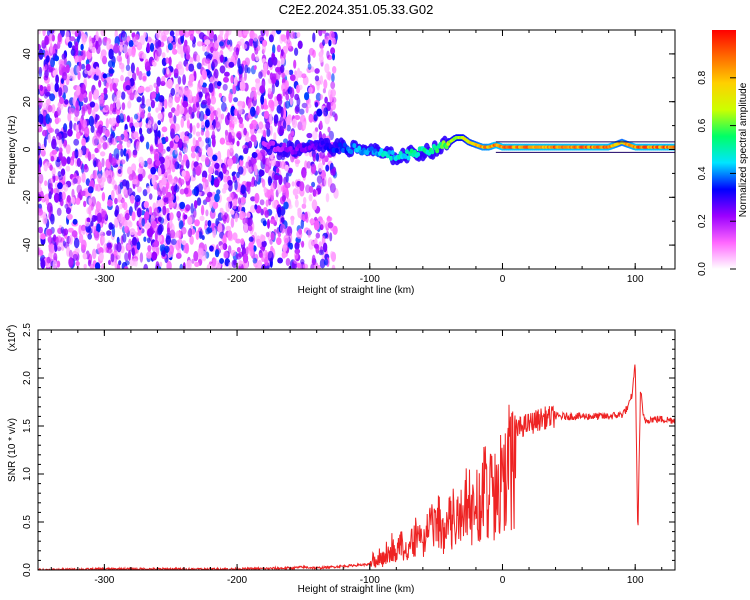 Image resolution: width=750 pixels, height=600 pixels. I want to click on x-tick-label: -200, so click(237, 279).